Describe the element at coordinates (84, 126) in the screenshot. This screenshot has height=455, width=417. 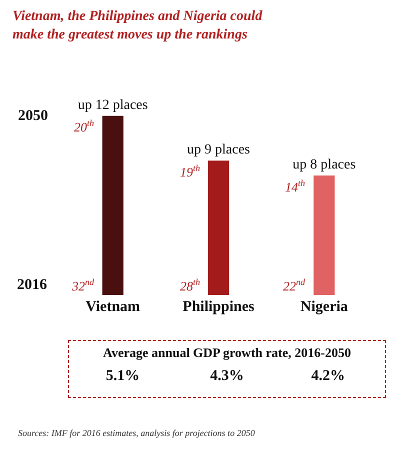
I see `annotation: 20$^{th}$` at that location.